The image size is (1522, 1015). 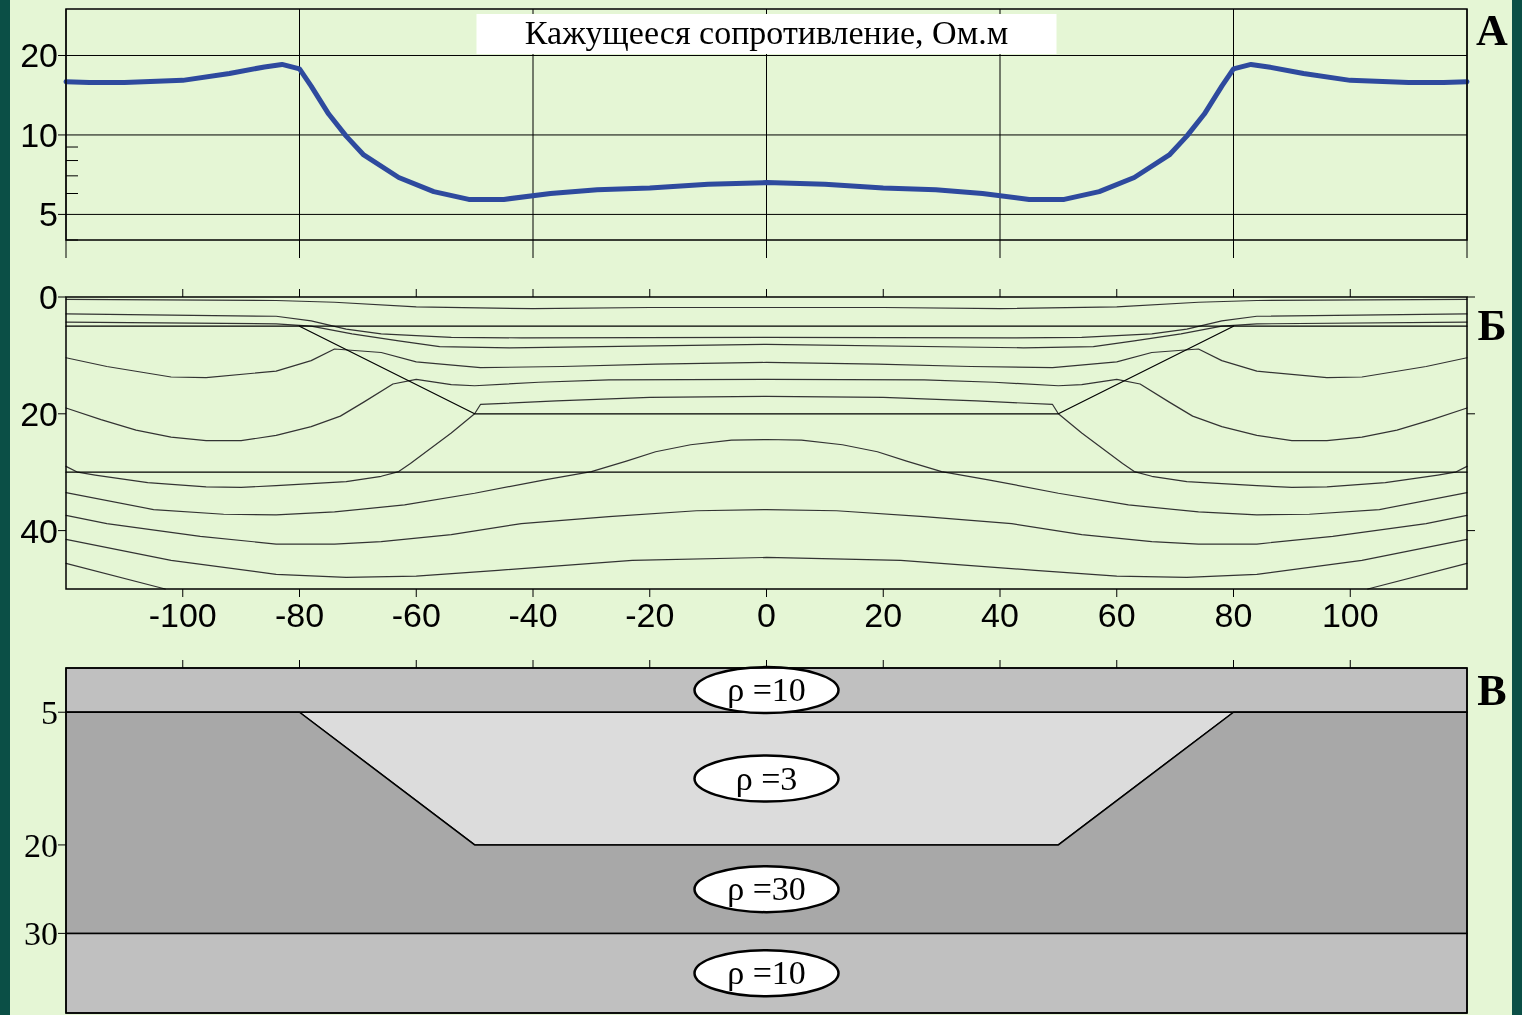 What do you see at coordinates (182, 615) in the screenshot?
I see `x-tick-label: -100` at bounding box center [182, 615].